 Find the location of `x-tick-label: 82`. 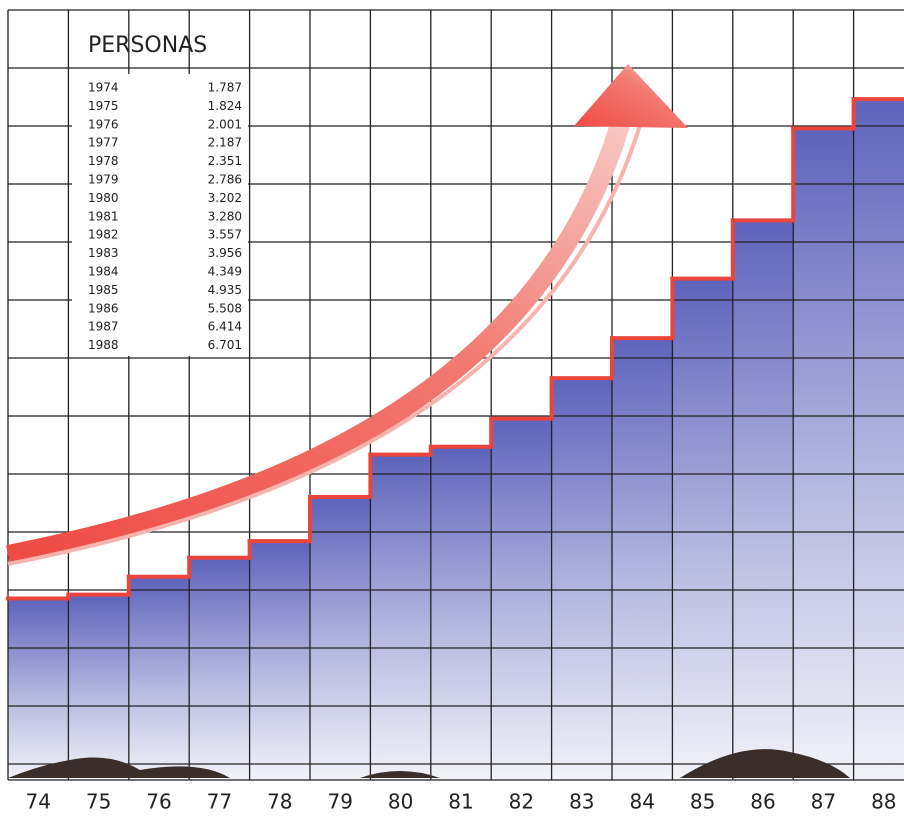

x-tick-label: 82 is located at coordinates (521, 802).